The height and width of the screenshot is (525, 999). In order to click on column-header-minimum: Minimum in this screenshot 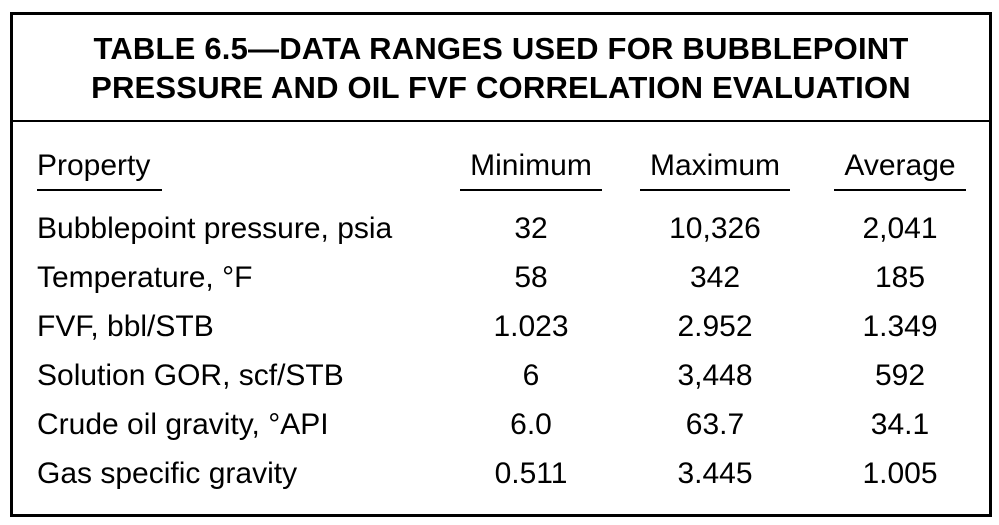, I will do `click(531, 170)`.